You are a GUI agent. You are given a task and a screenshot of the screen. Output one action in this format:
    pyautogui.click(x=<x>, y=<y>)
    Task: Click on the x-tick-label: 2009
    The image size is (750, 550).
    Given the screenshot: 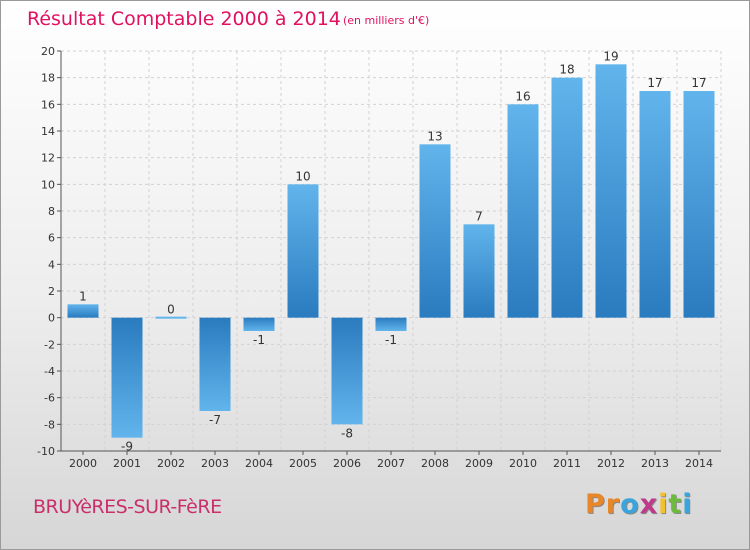 What is the action you would take?
    pyautogui.click(x=479, y=463)
    